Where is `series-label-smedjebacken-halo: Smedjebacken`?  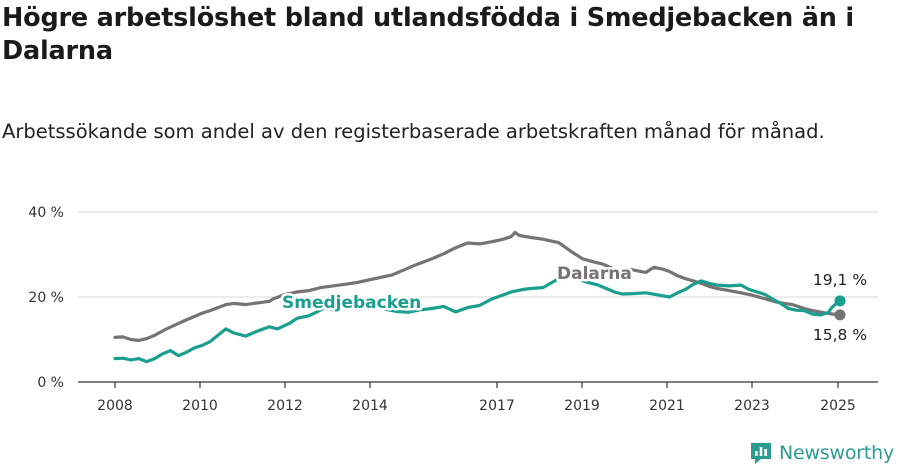
series-label-smedjebacken-halo: Smedjebacken is located at coordinates (351, 303).